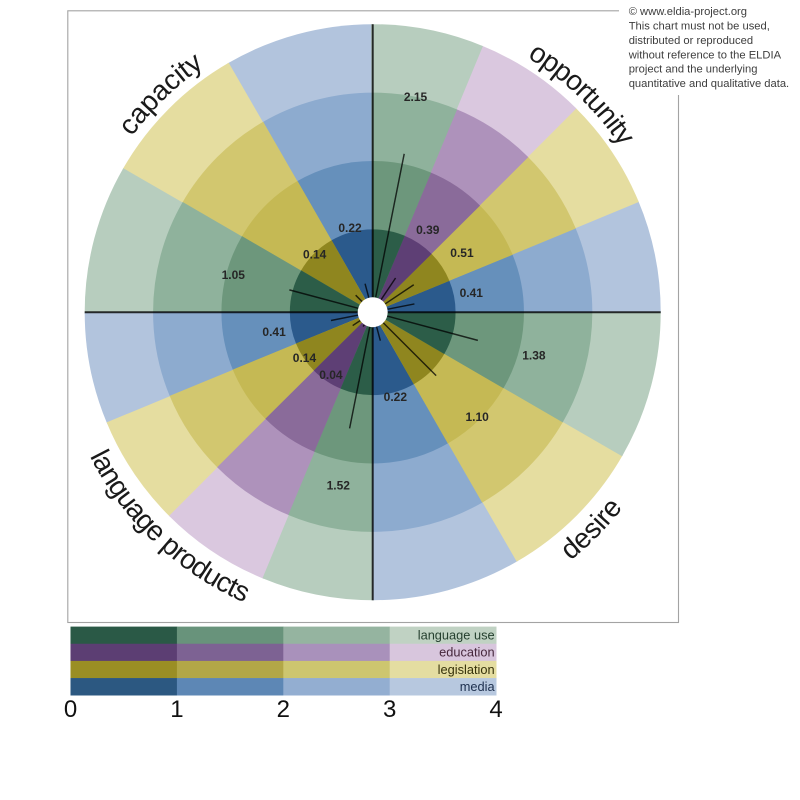  I want to click on svg-text: project and the underlying, so click(693, 70).